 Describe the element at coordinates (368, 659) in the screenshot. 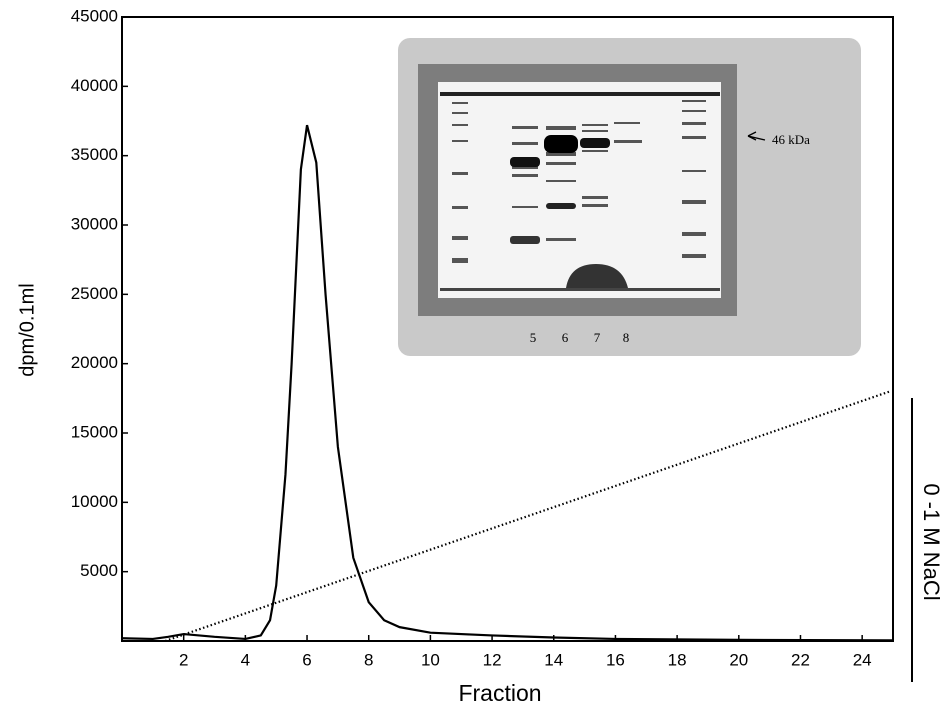

I see `x-tick-label: 8` at that location.